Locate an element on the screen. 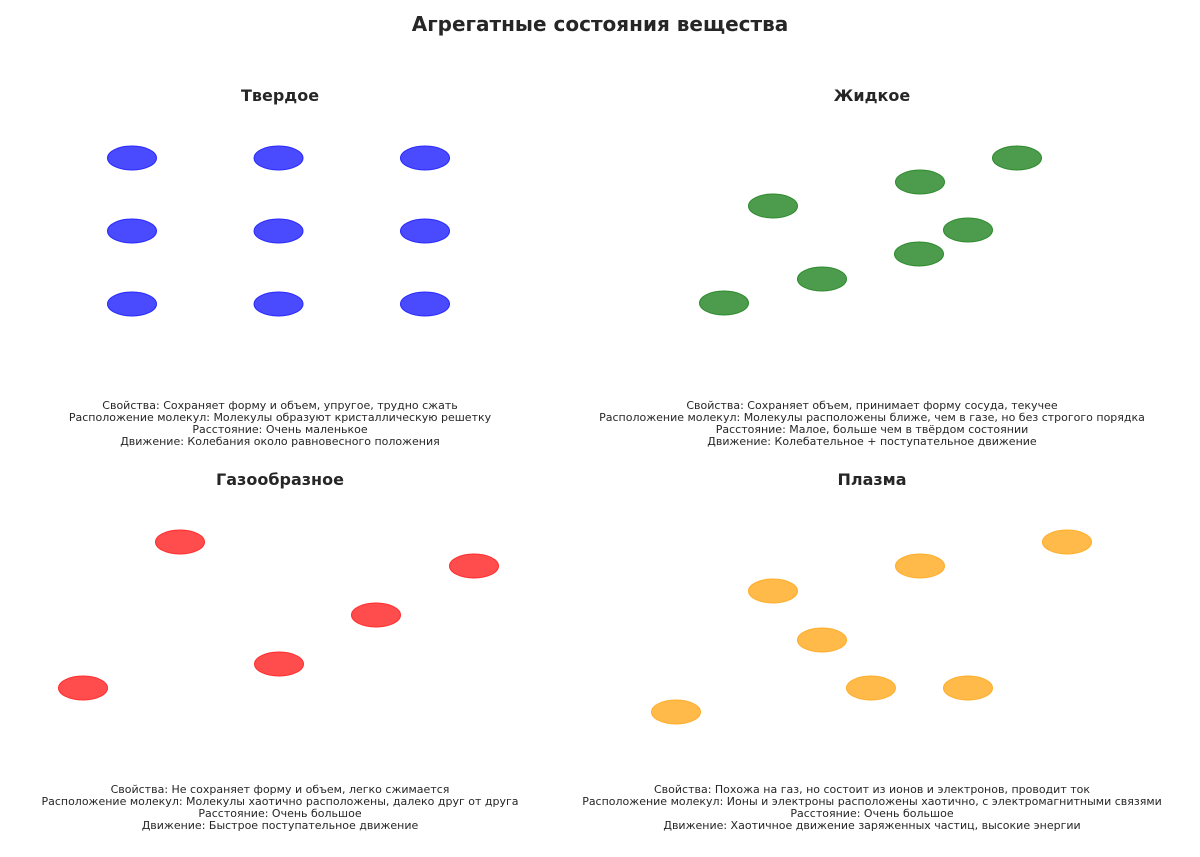 This screenshot has height=857, width=1200. solid-particles is located at coordinates (278, 231).